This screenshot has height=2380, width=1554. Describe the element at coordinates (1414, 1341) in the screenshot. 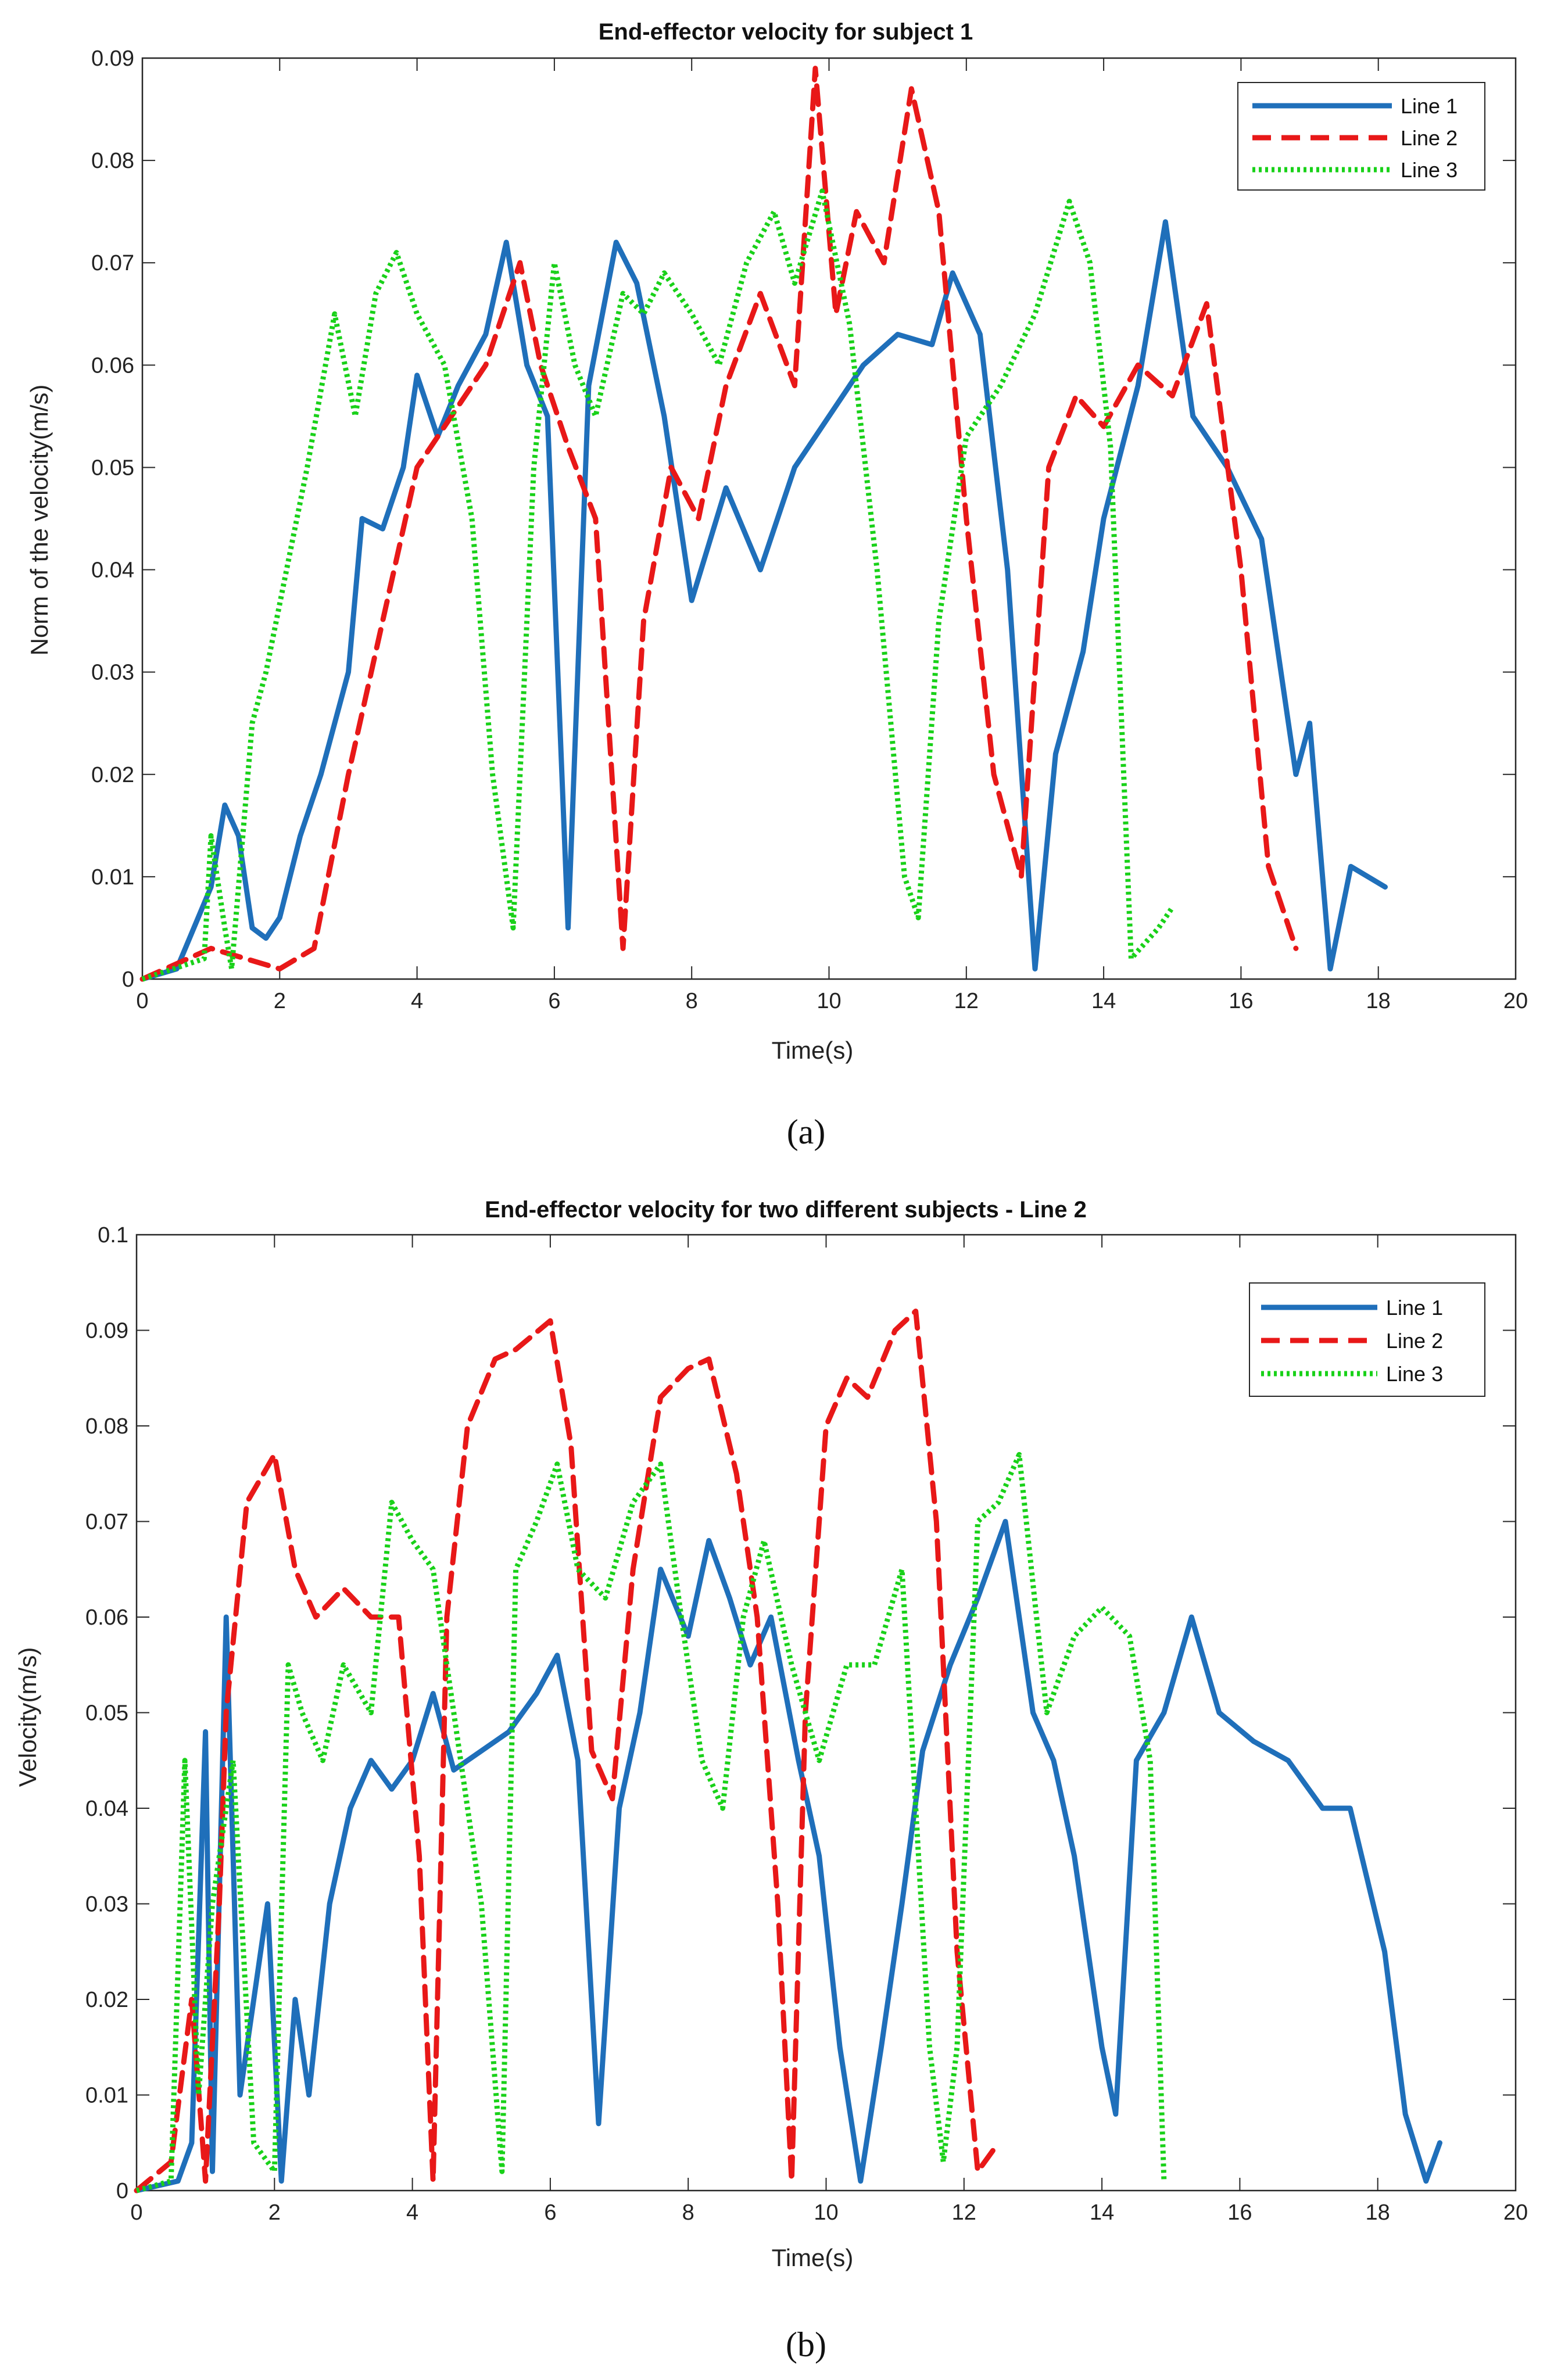

I see `legend-b-line2-label: Line 2` at that location.